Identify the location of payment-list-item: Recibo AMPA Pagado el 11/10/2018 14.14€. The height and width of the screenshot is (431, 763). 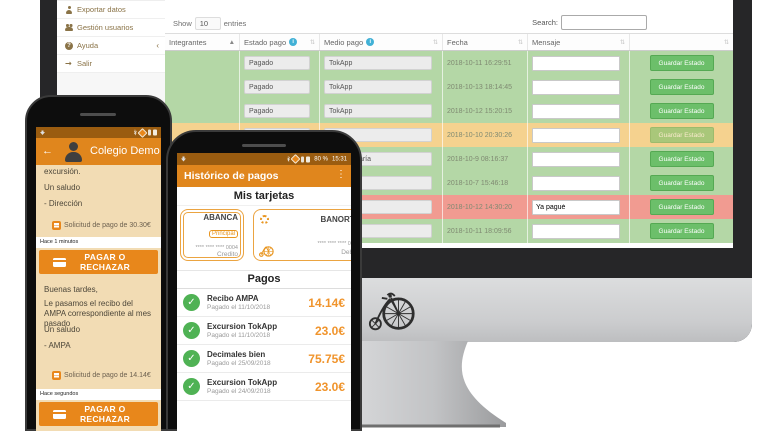
(264, 303).